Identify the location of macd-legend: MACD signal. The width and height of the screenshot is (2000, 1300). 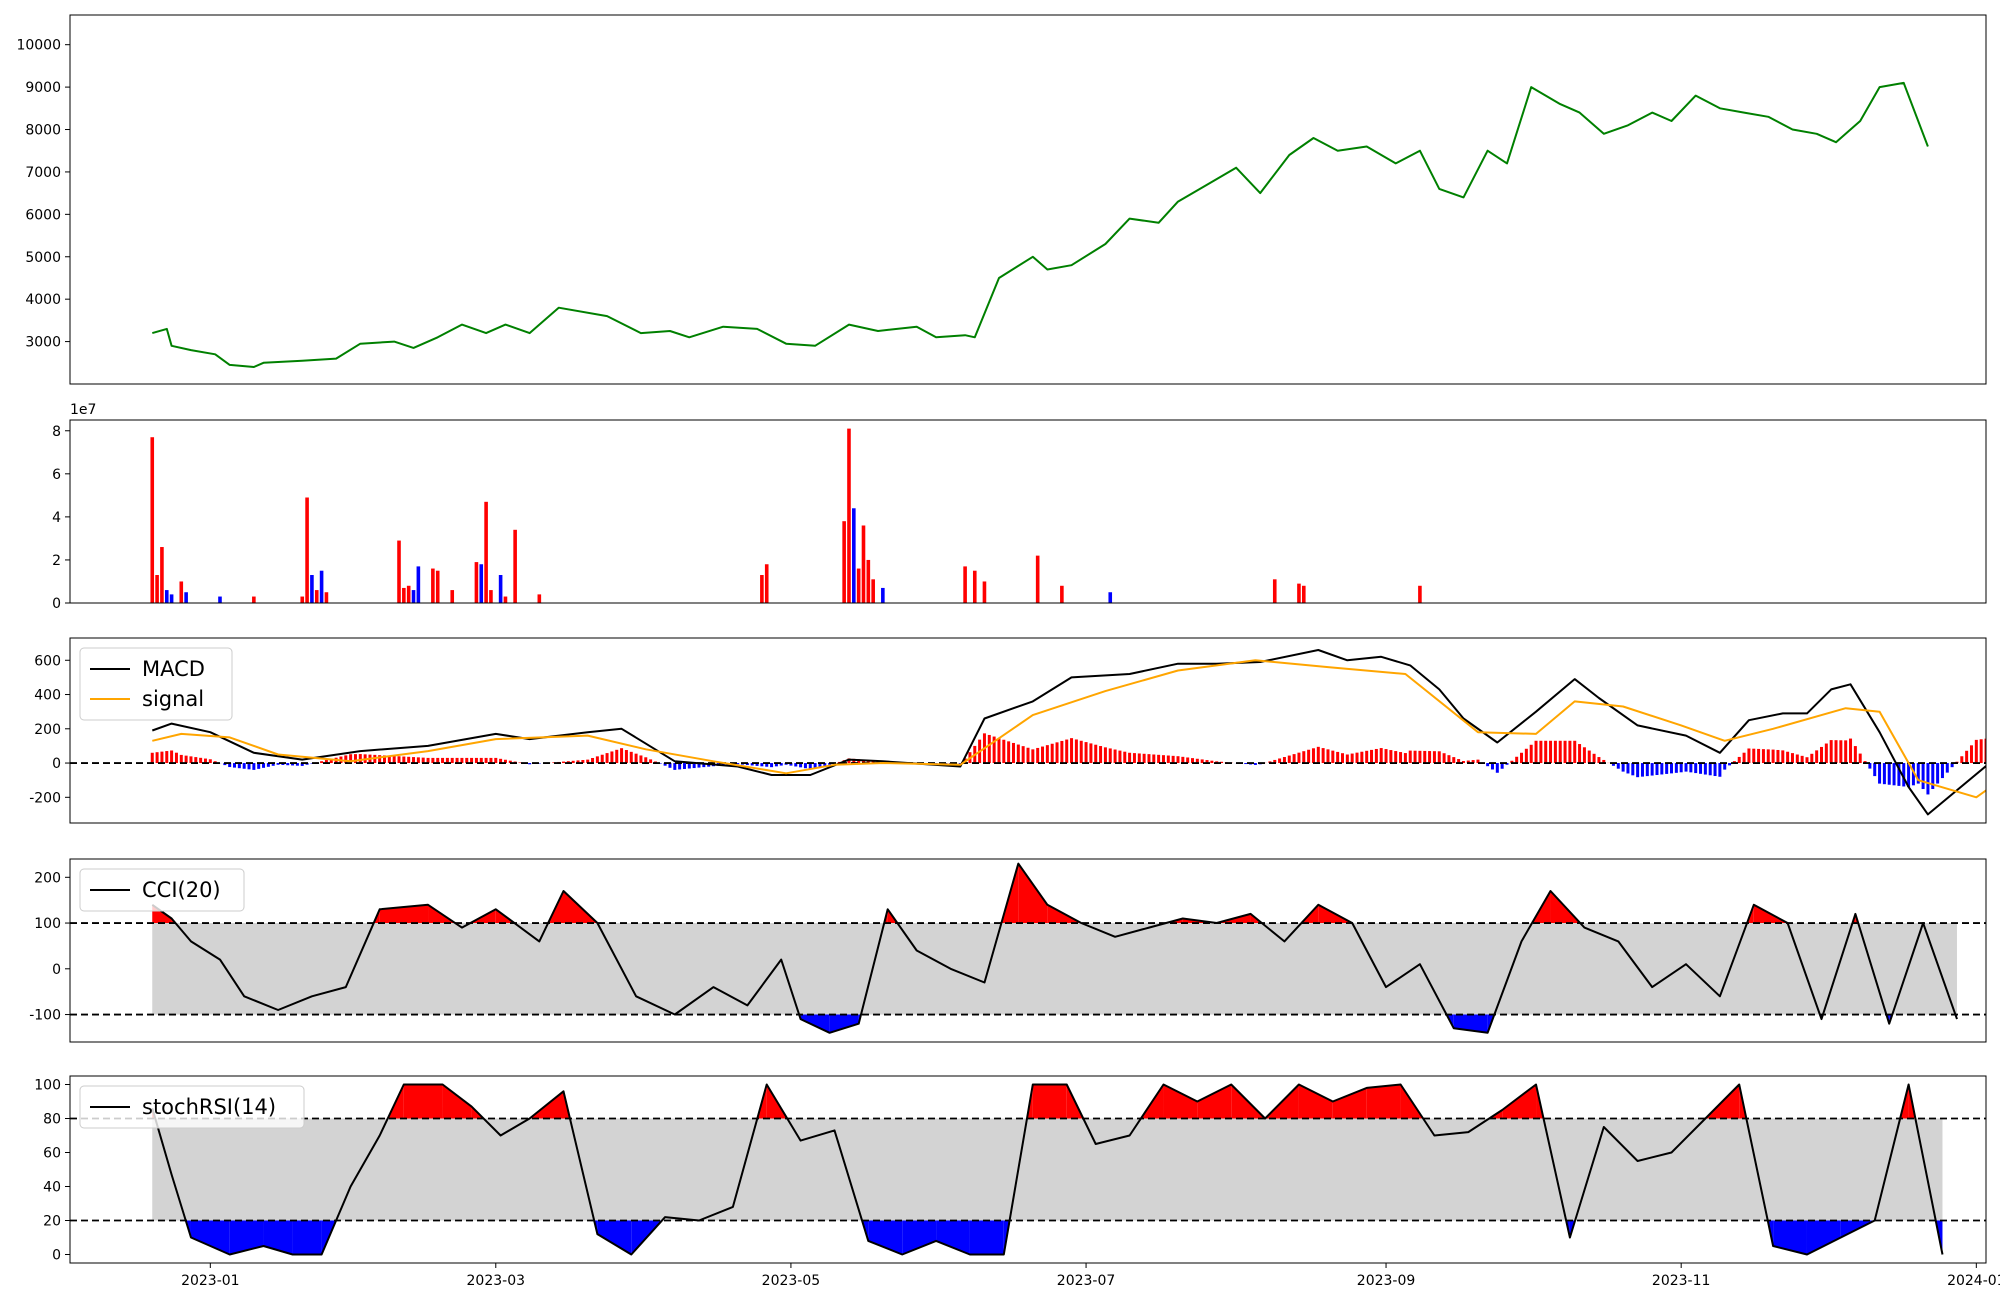
(156, 684).